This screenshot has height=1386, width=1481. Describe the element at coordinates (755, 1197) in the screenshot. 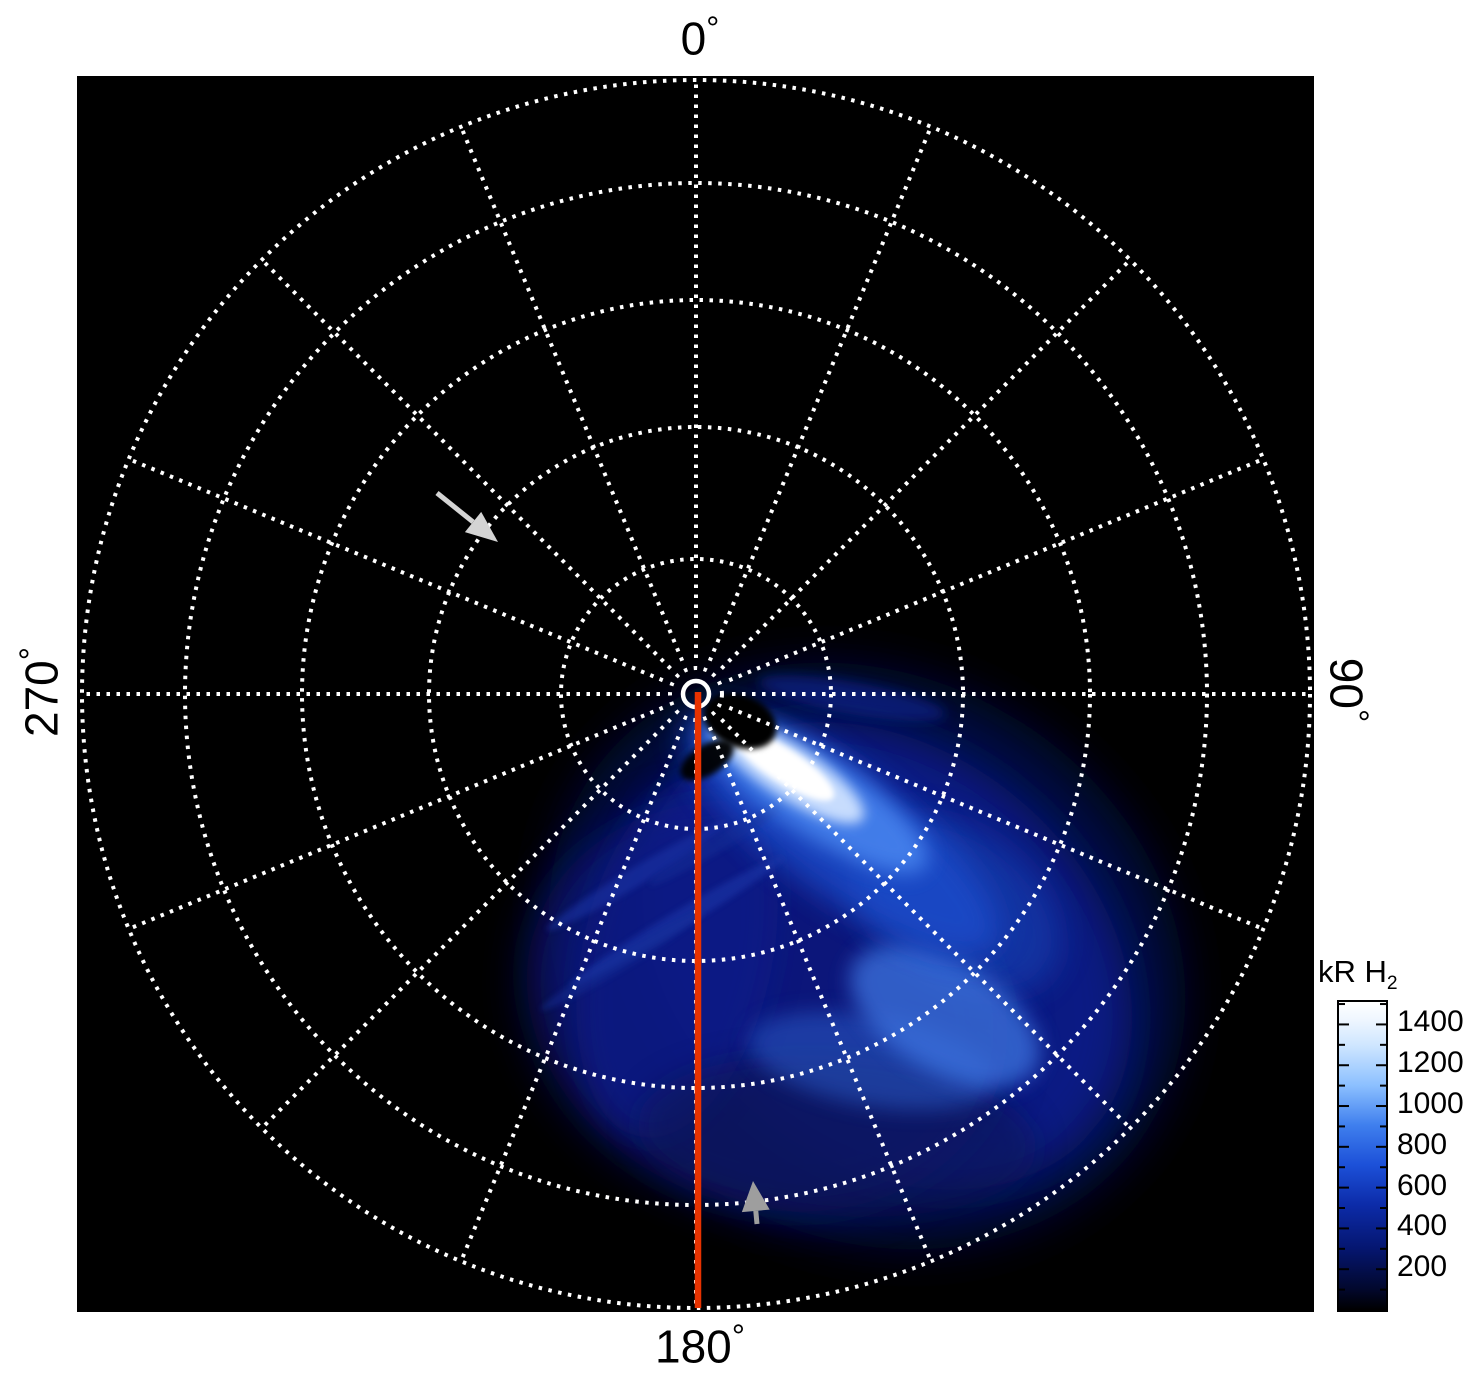

I see `annotation-arrow-south-head` at that location.